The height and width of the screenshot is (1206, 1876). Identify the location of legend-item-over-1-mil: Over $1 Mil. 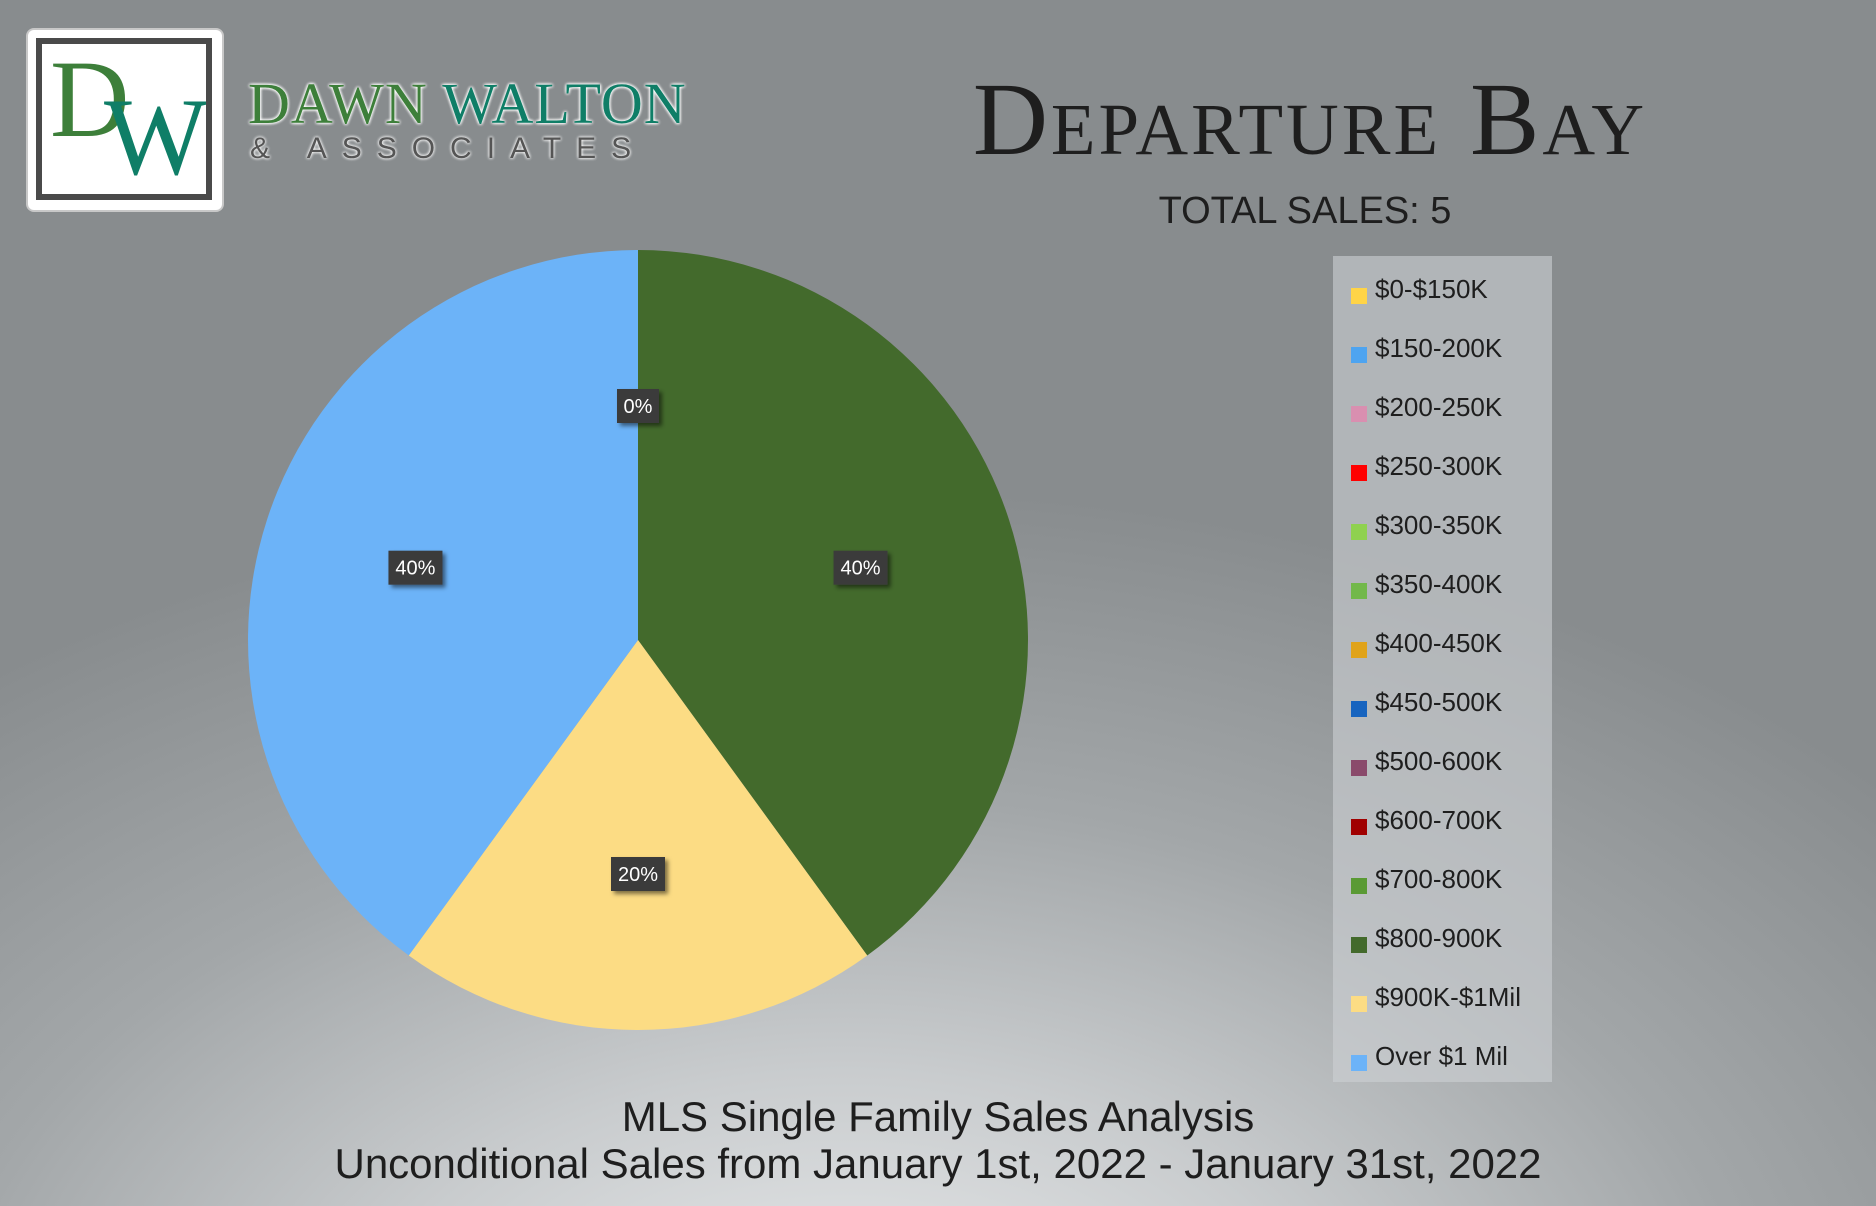
(1451, 1062).